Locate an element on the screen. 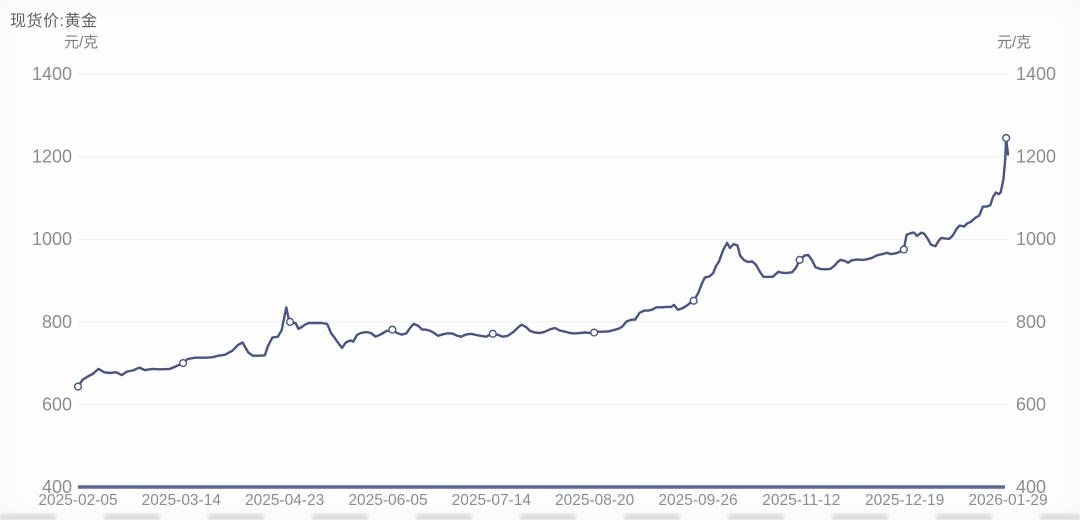 Image resolution: width=1080 pixels, height=520 pixels. y-axis-label-left-1000: 1000 is located at coordinates (52, 239).